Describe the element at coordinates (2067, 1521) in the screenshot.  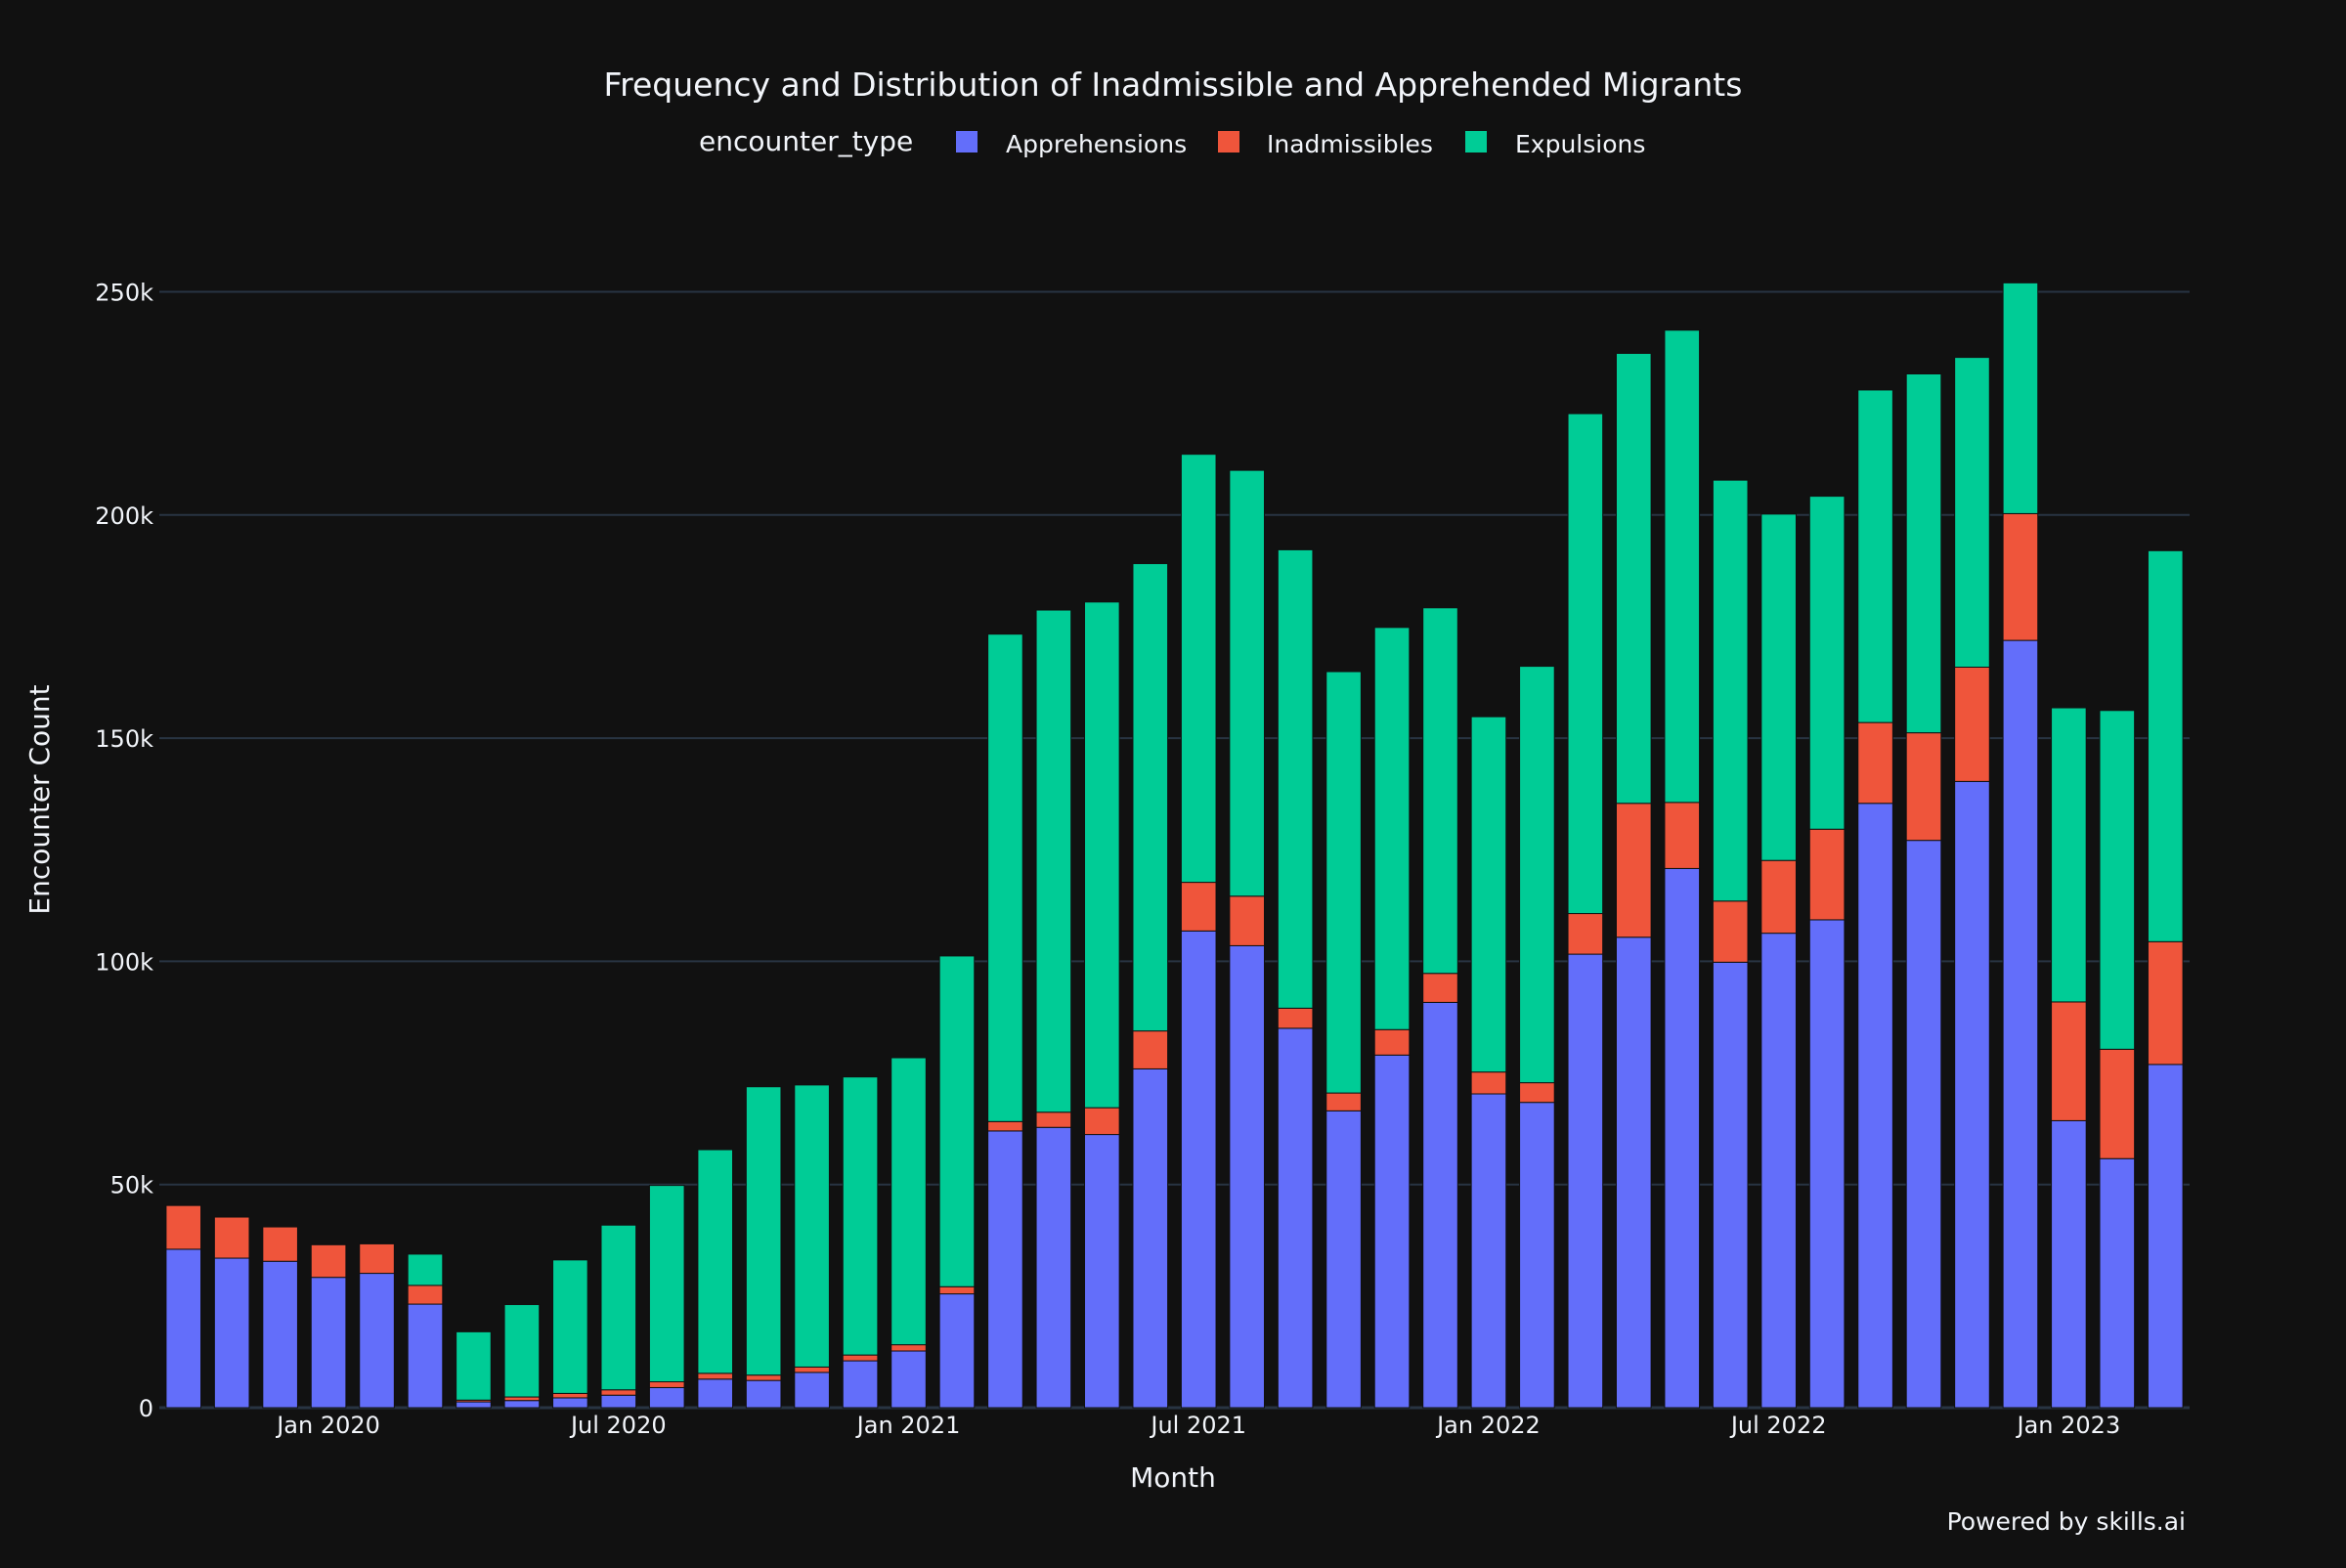
I see `powered-by-credit: Powered by skills.ai` at that location.